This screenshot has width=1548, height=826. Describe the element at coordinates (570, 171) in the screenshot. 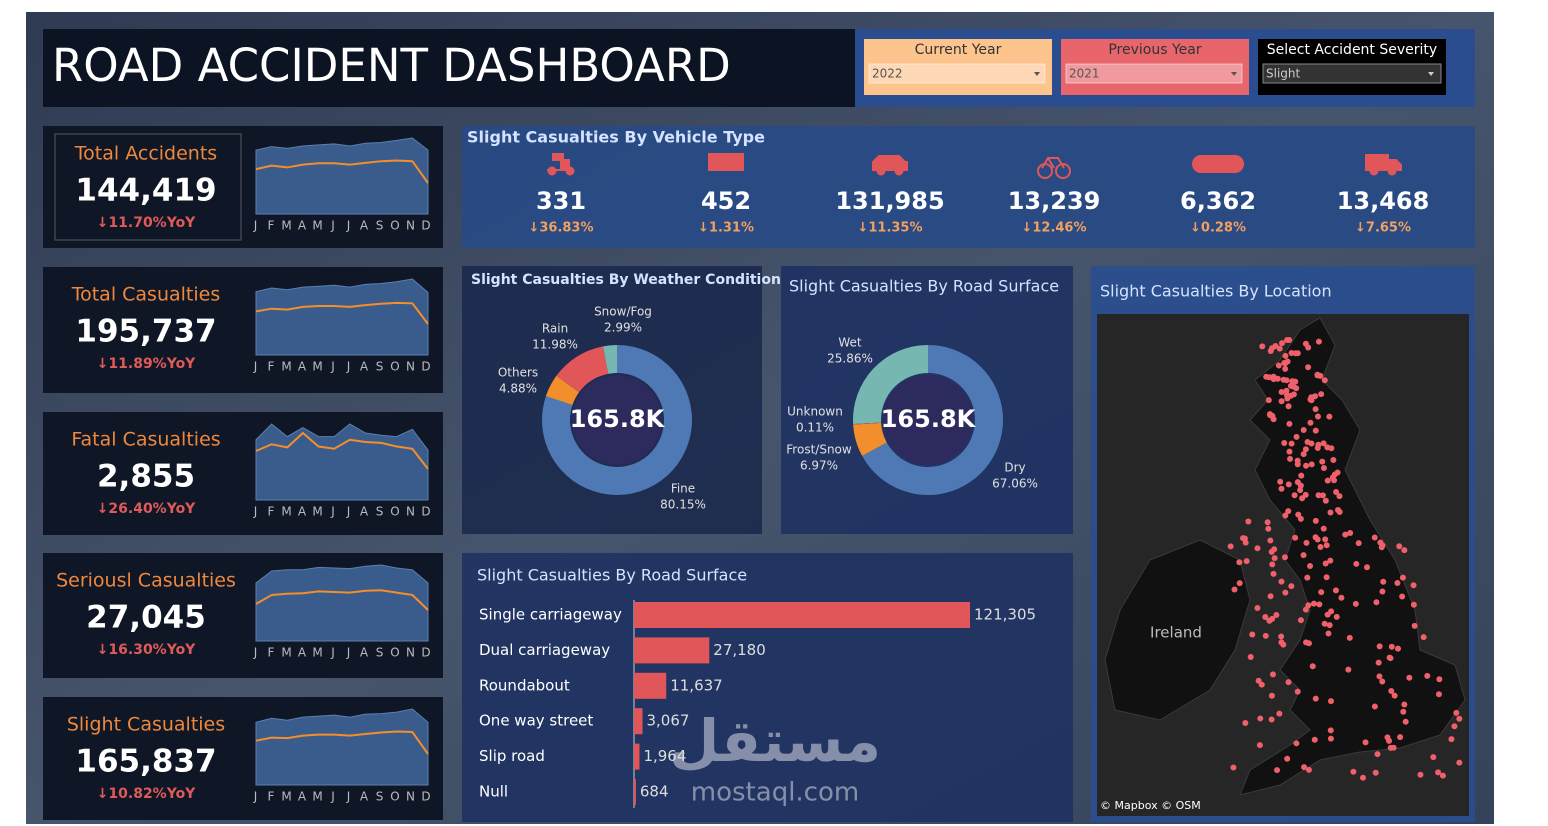

I see `wheel` at that location.